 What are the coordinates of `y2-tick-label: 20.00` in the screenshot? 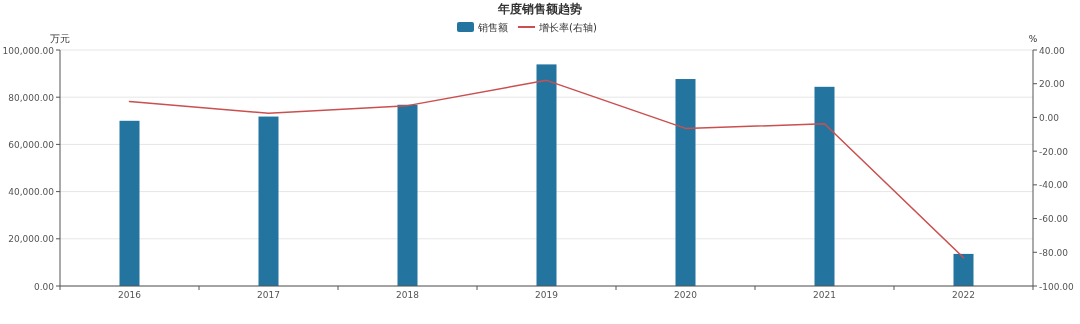 It's located at (1052, 84).